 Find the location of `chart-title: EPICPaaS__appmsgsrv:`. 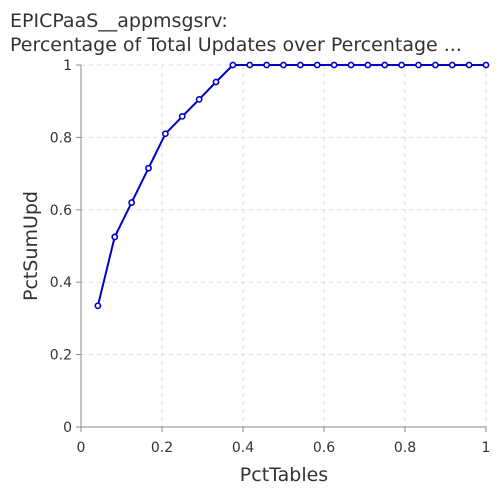

chart-title: EPICPaaS__appmsgsrv: is located at coordinates (119, 21).